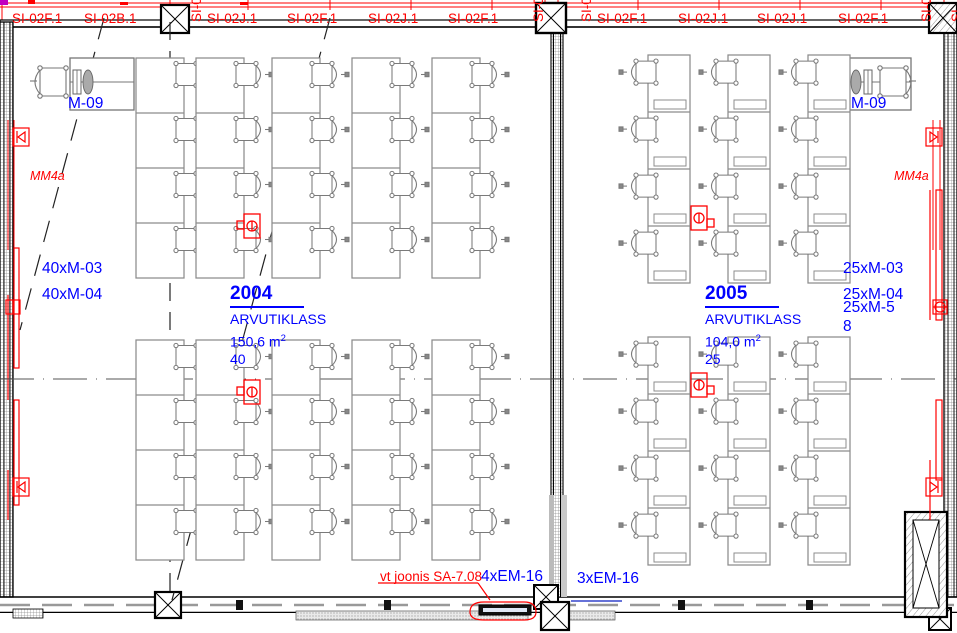 This screenshot has width=957, height=633. What do you see at coordinates (47, 176) in the screenshot?
I see `mm-tag-0: MM4a` at bounding box center [47, 176].